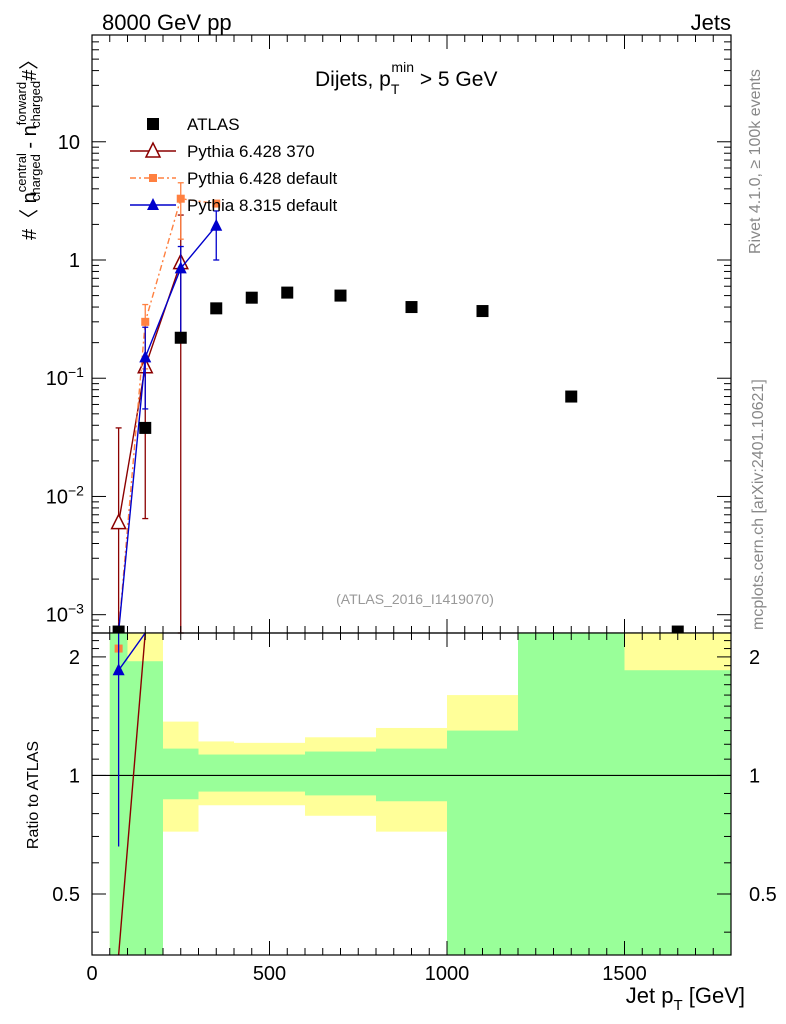 This screenshot has height=1024, width=786. I want to click on ylabel-part1: #〈 n, so click(30, 216).